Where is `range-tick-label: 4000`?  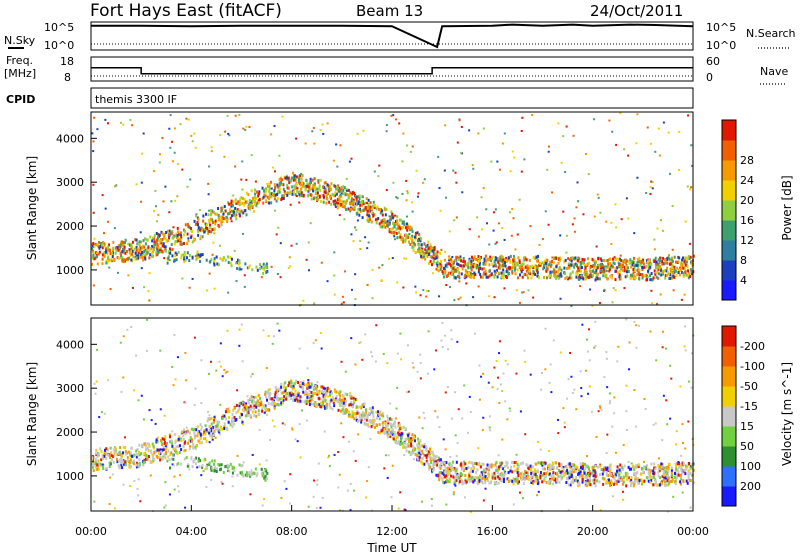 range-tick-label: 4000 is located at coordinates (70, 138).